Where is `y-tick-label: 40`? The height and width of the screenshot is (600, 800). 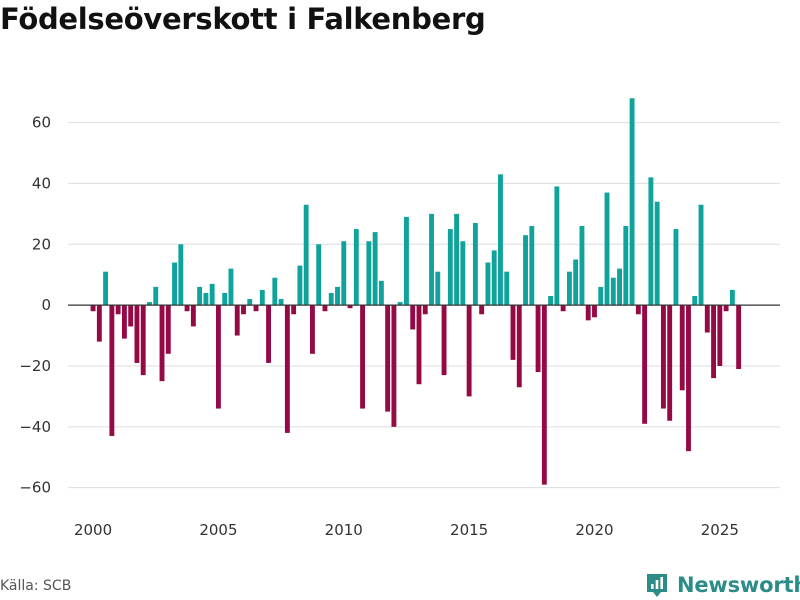 y-tick-label: 40 is located at coordinates (41, 183).